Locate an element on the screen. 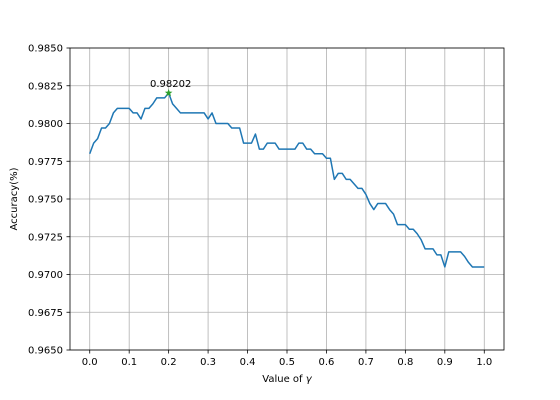 The width and height of the screenshot is (560, 400). gamma-symbol: γ is located at coordinates (309, 379).